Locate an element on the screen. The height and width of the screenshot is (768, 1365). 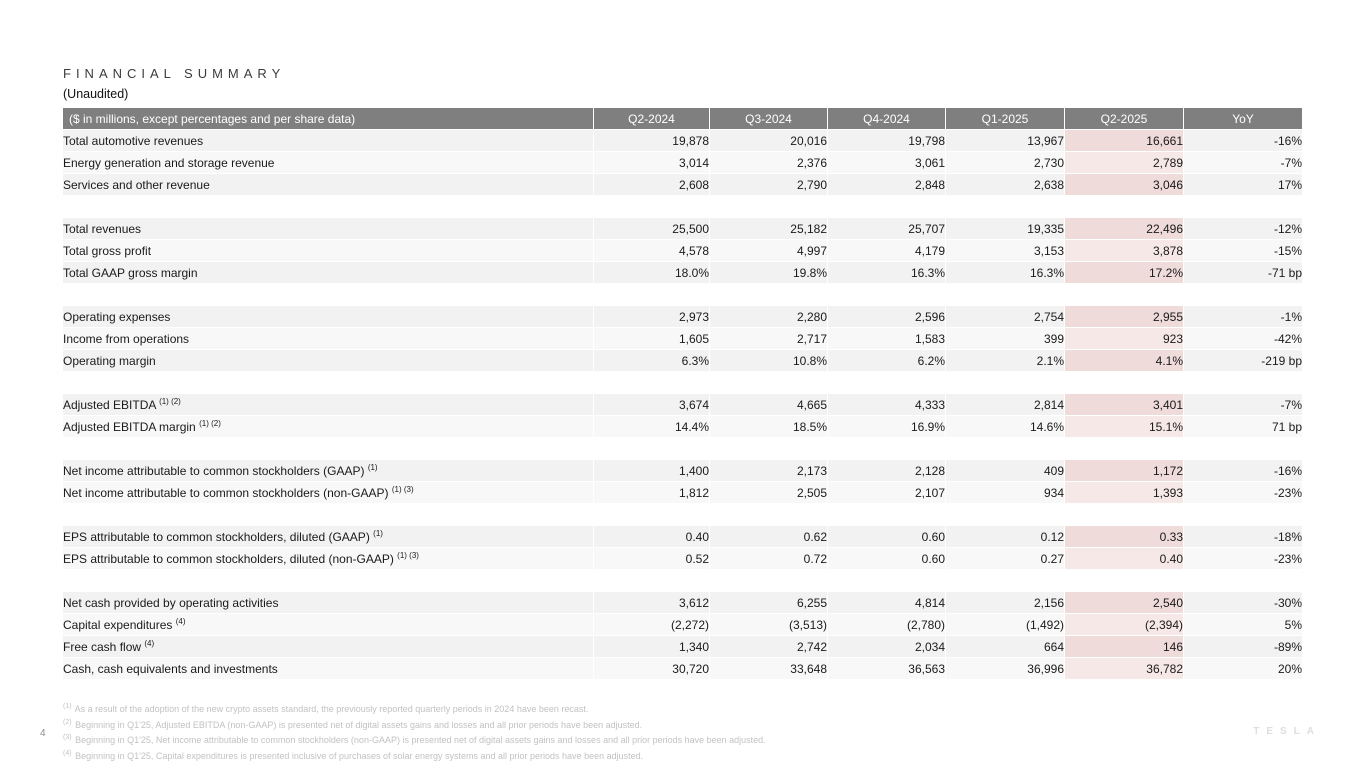
table-header-cell-q3-2024: Q3-2024 is located at coordinates (768, 119).